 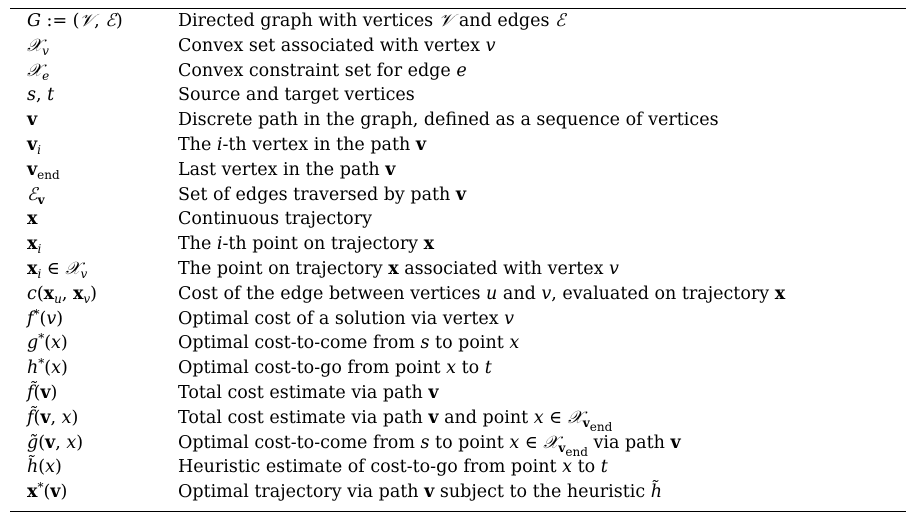 What do you see at coordinates (287, 169) in the screenshot?
I see `notation-description: Last vertex in the path v` at bounding box center [287, 169].